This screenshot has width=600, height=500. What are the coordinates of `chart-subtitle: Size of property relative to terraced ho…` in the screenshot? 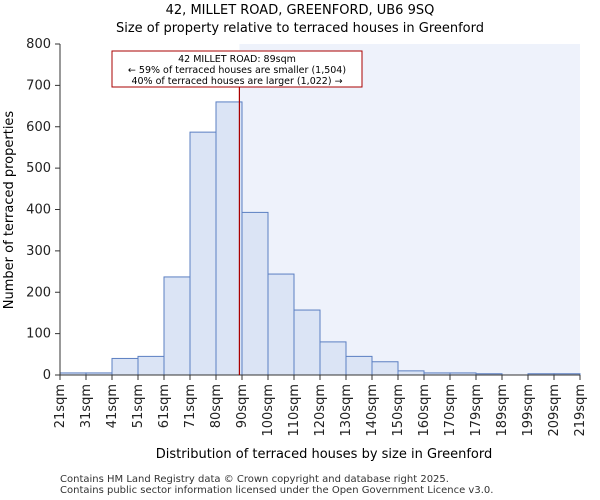 It's located at (300, 28).